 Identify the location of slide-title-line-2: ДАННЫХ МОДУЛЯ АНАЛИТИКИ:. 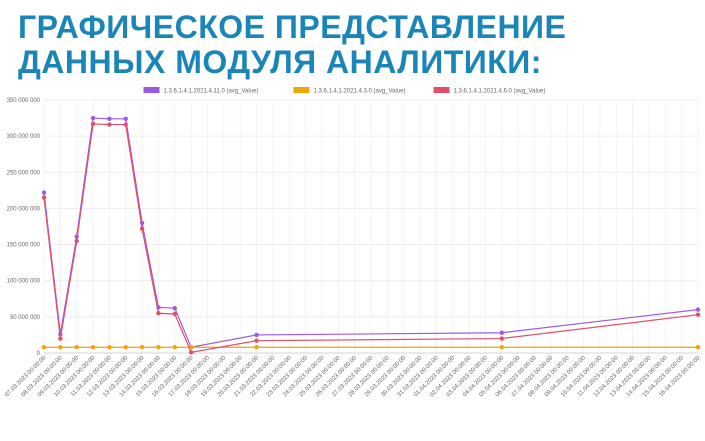
(280, 62).